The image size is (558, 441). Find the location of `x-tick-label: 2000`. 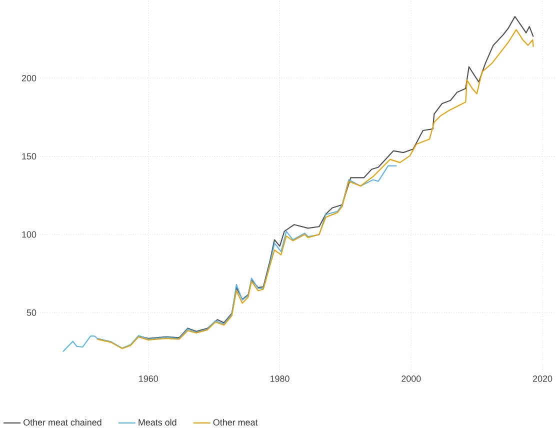

x-tick-label: 2000 is located at coordinates (411, 379).